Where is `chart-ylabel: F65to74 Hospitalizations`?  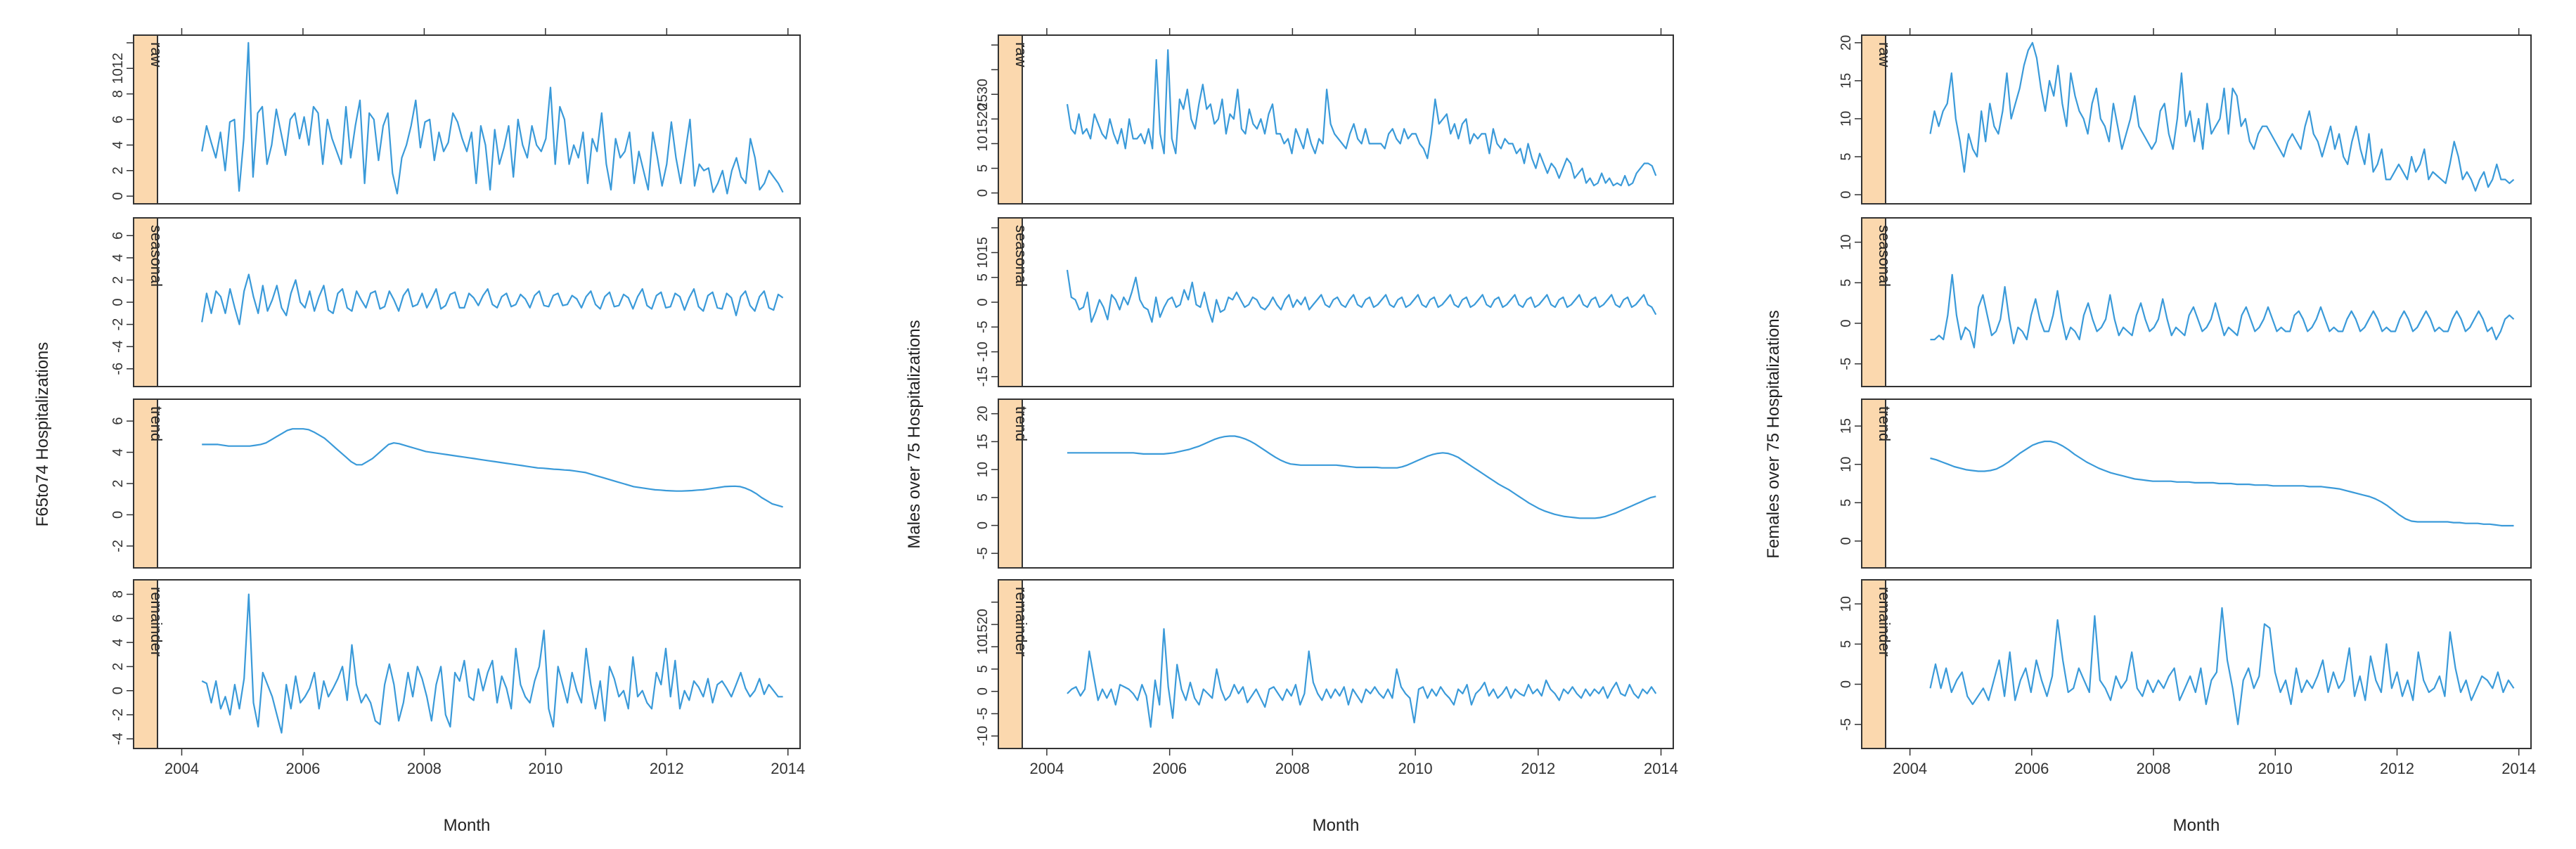
chart-ylabel: F65to74 Hospitalizations is located at coordinates (42, 434).